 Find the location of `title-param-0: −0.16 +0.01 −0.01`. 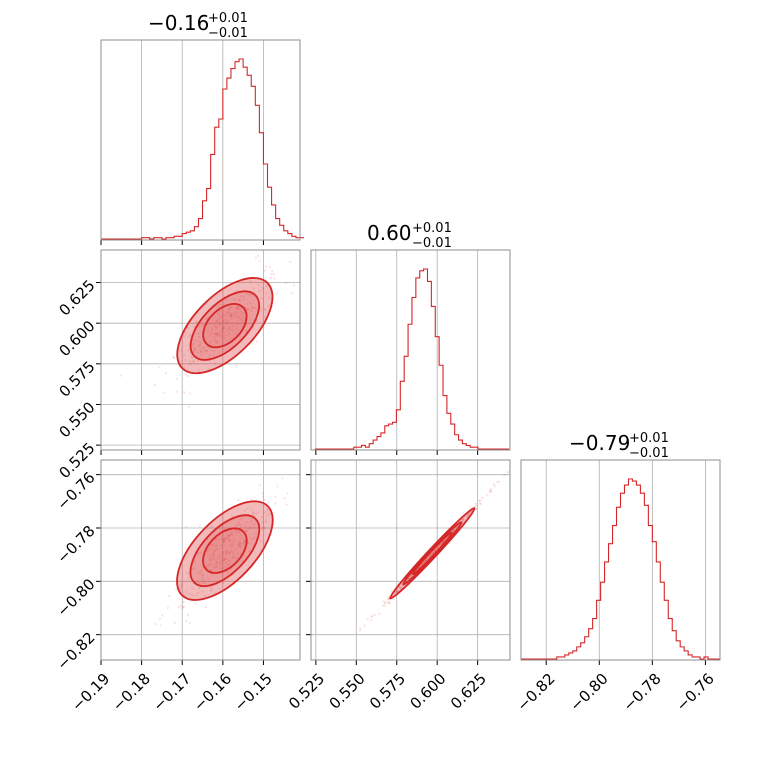

title-param-0: −0.16 +0.01 −0.01 is located at coordinates (198, 26).